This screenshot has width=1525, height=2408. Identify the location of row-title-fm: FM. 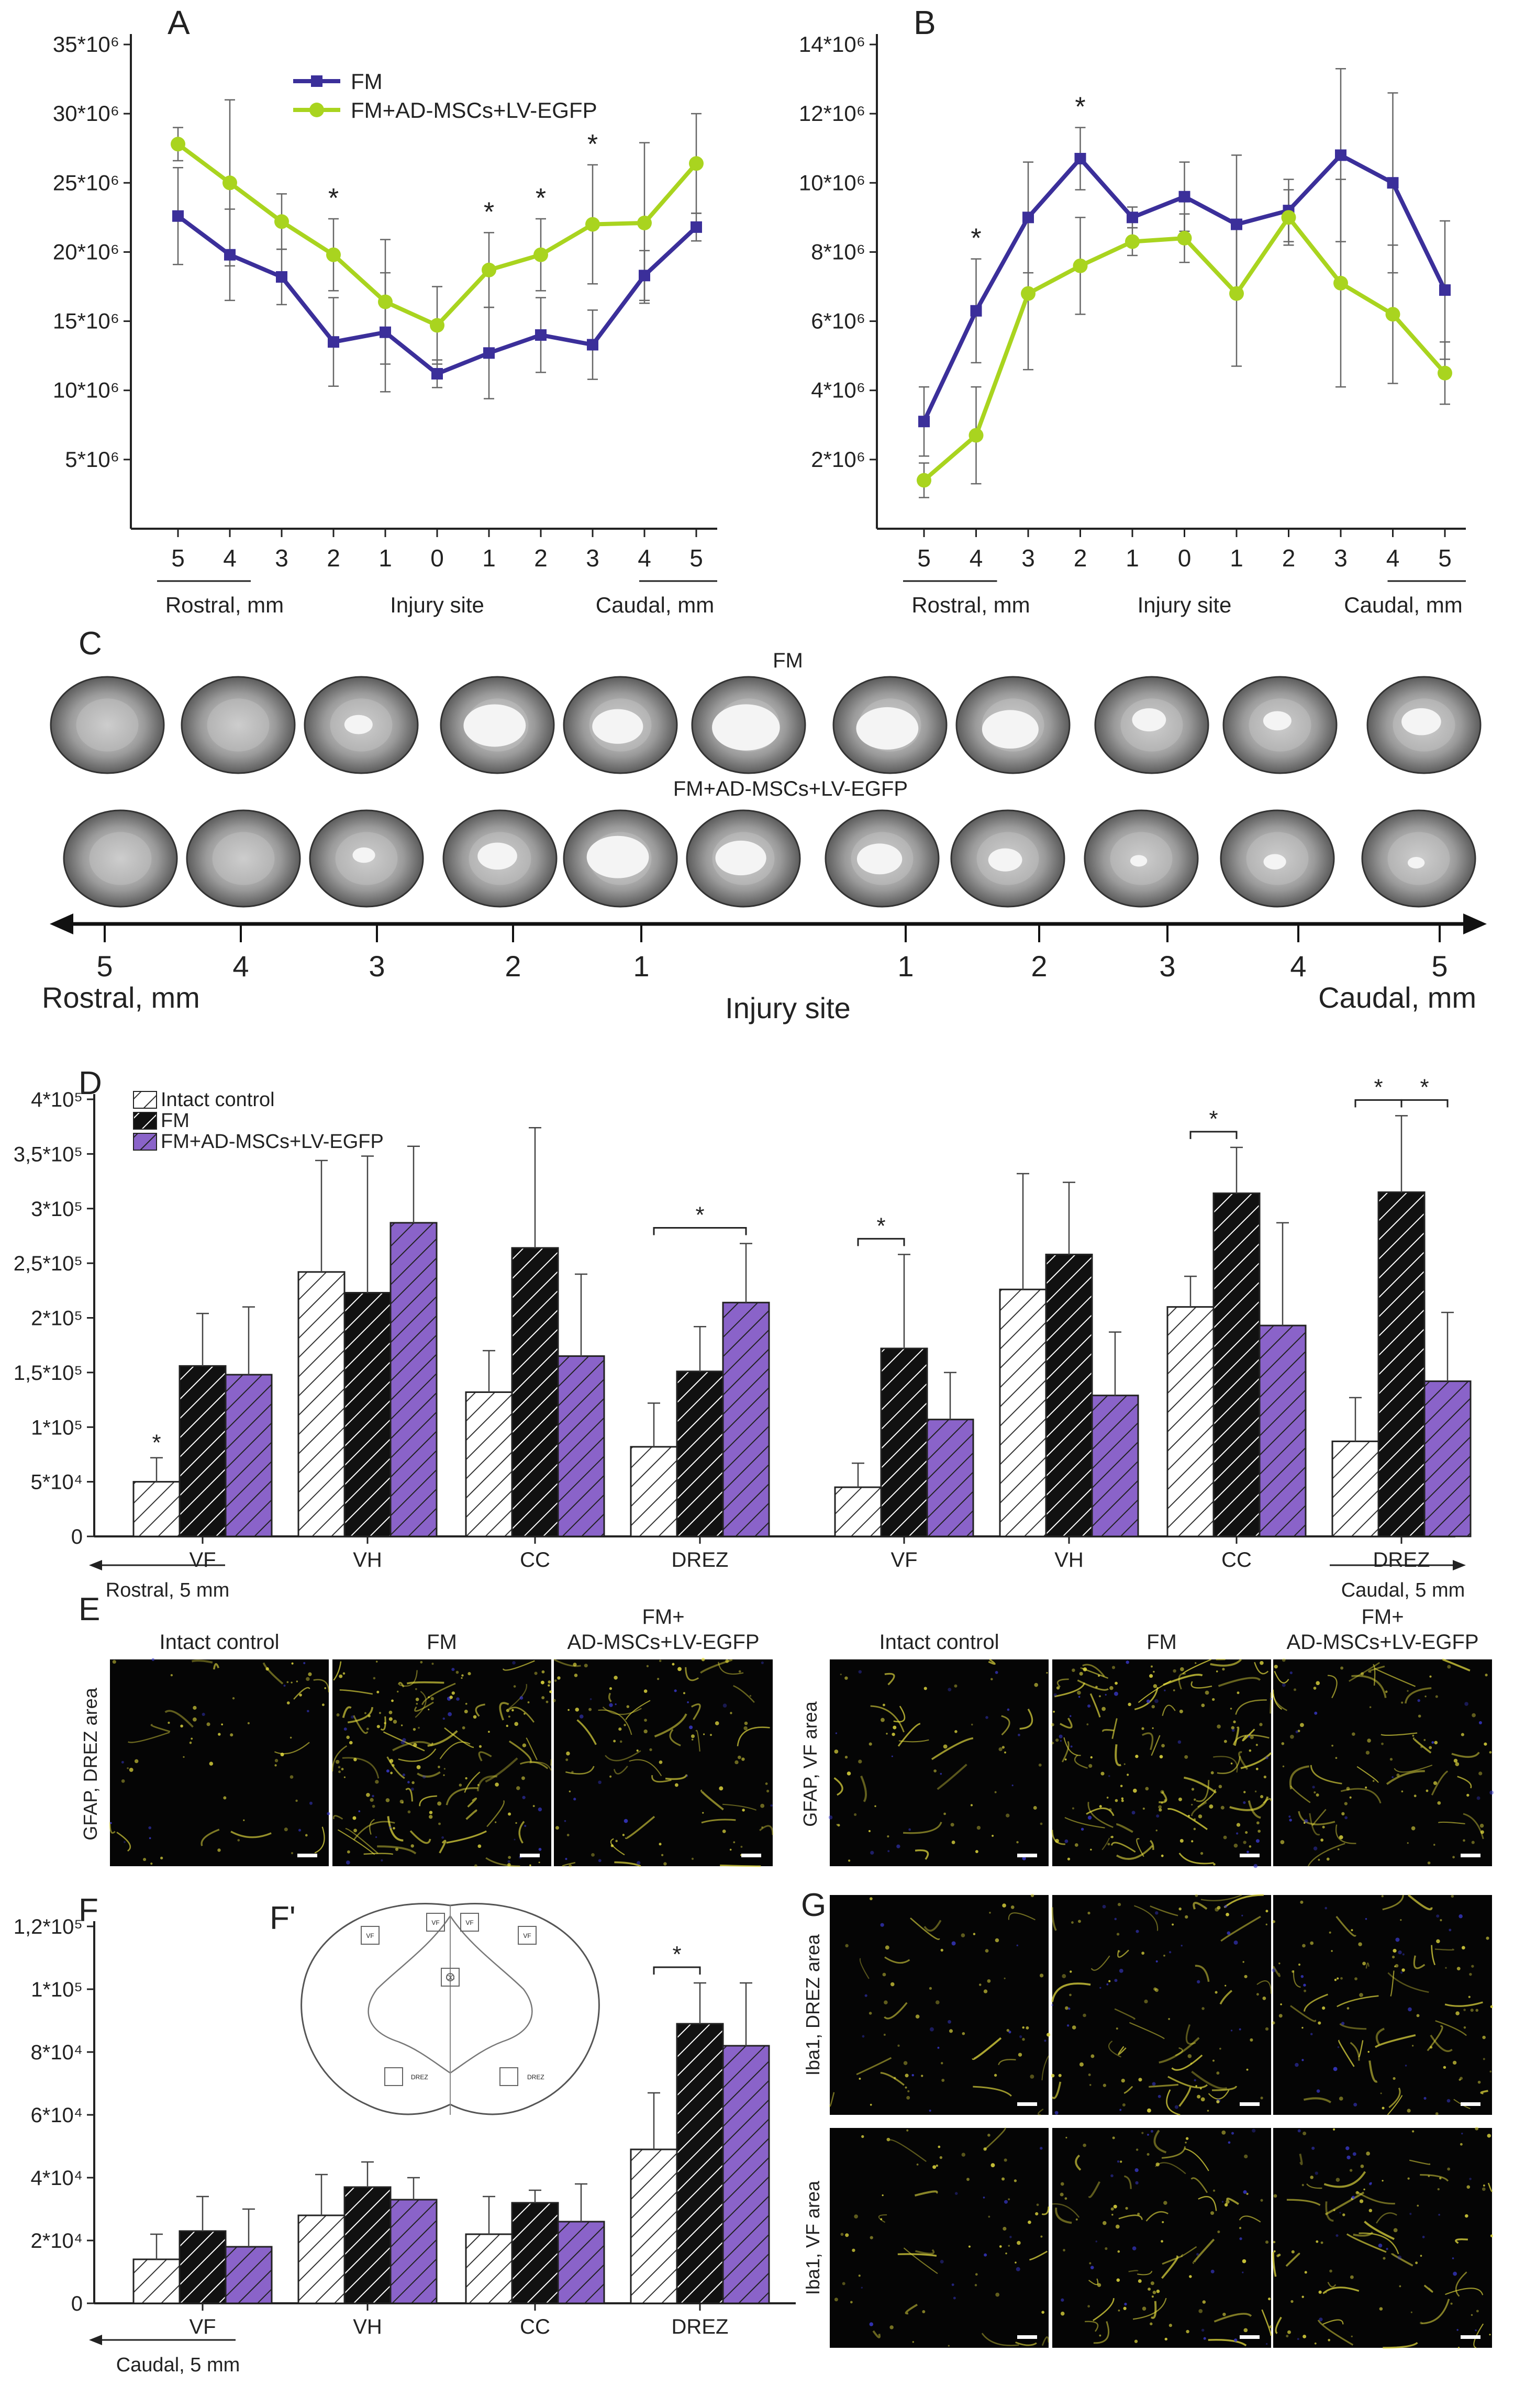
(788, 660).